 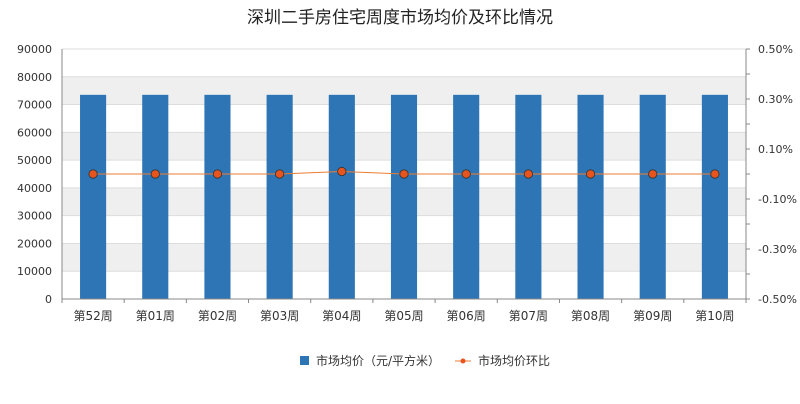 What do you see at coordinates (34, 216) in the screenshot?
I see `left-tick-label: 30000` at bounding box center [34, 216].